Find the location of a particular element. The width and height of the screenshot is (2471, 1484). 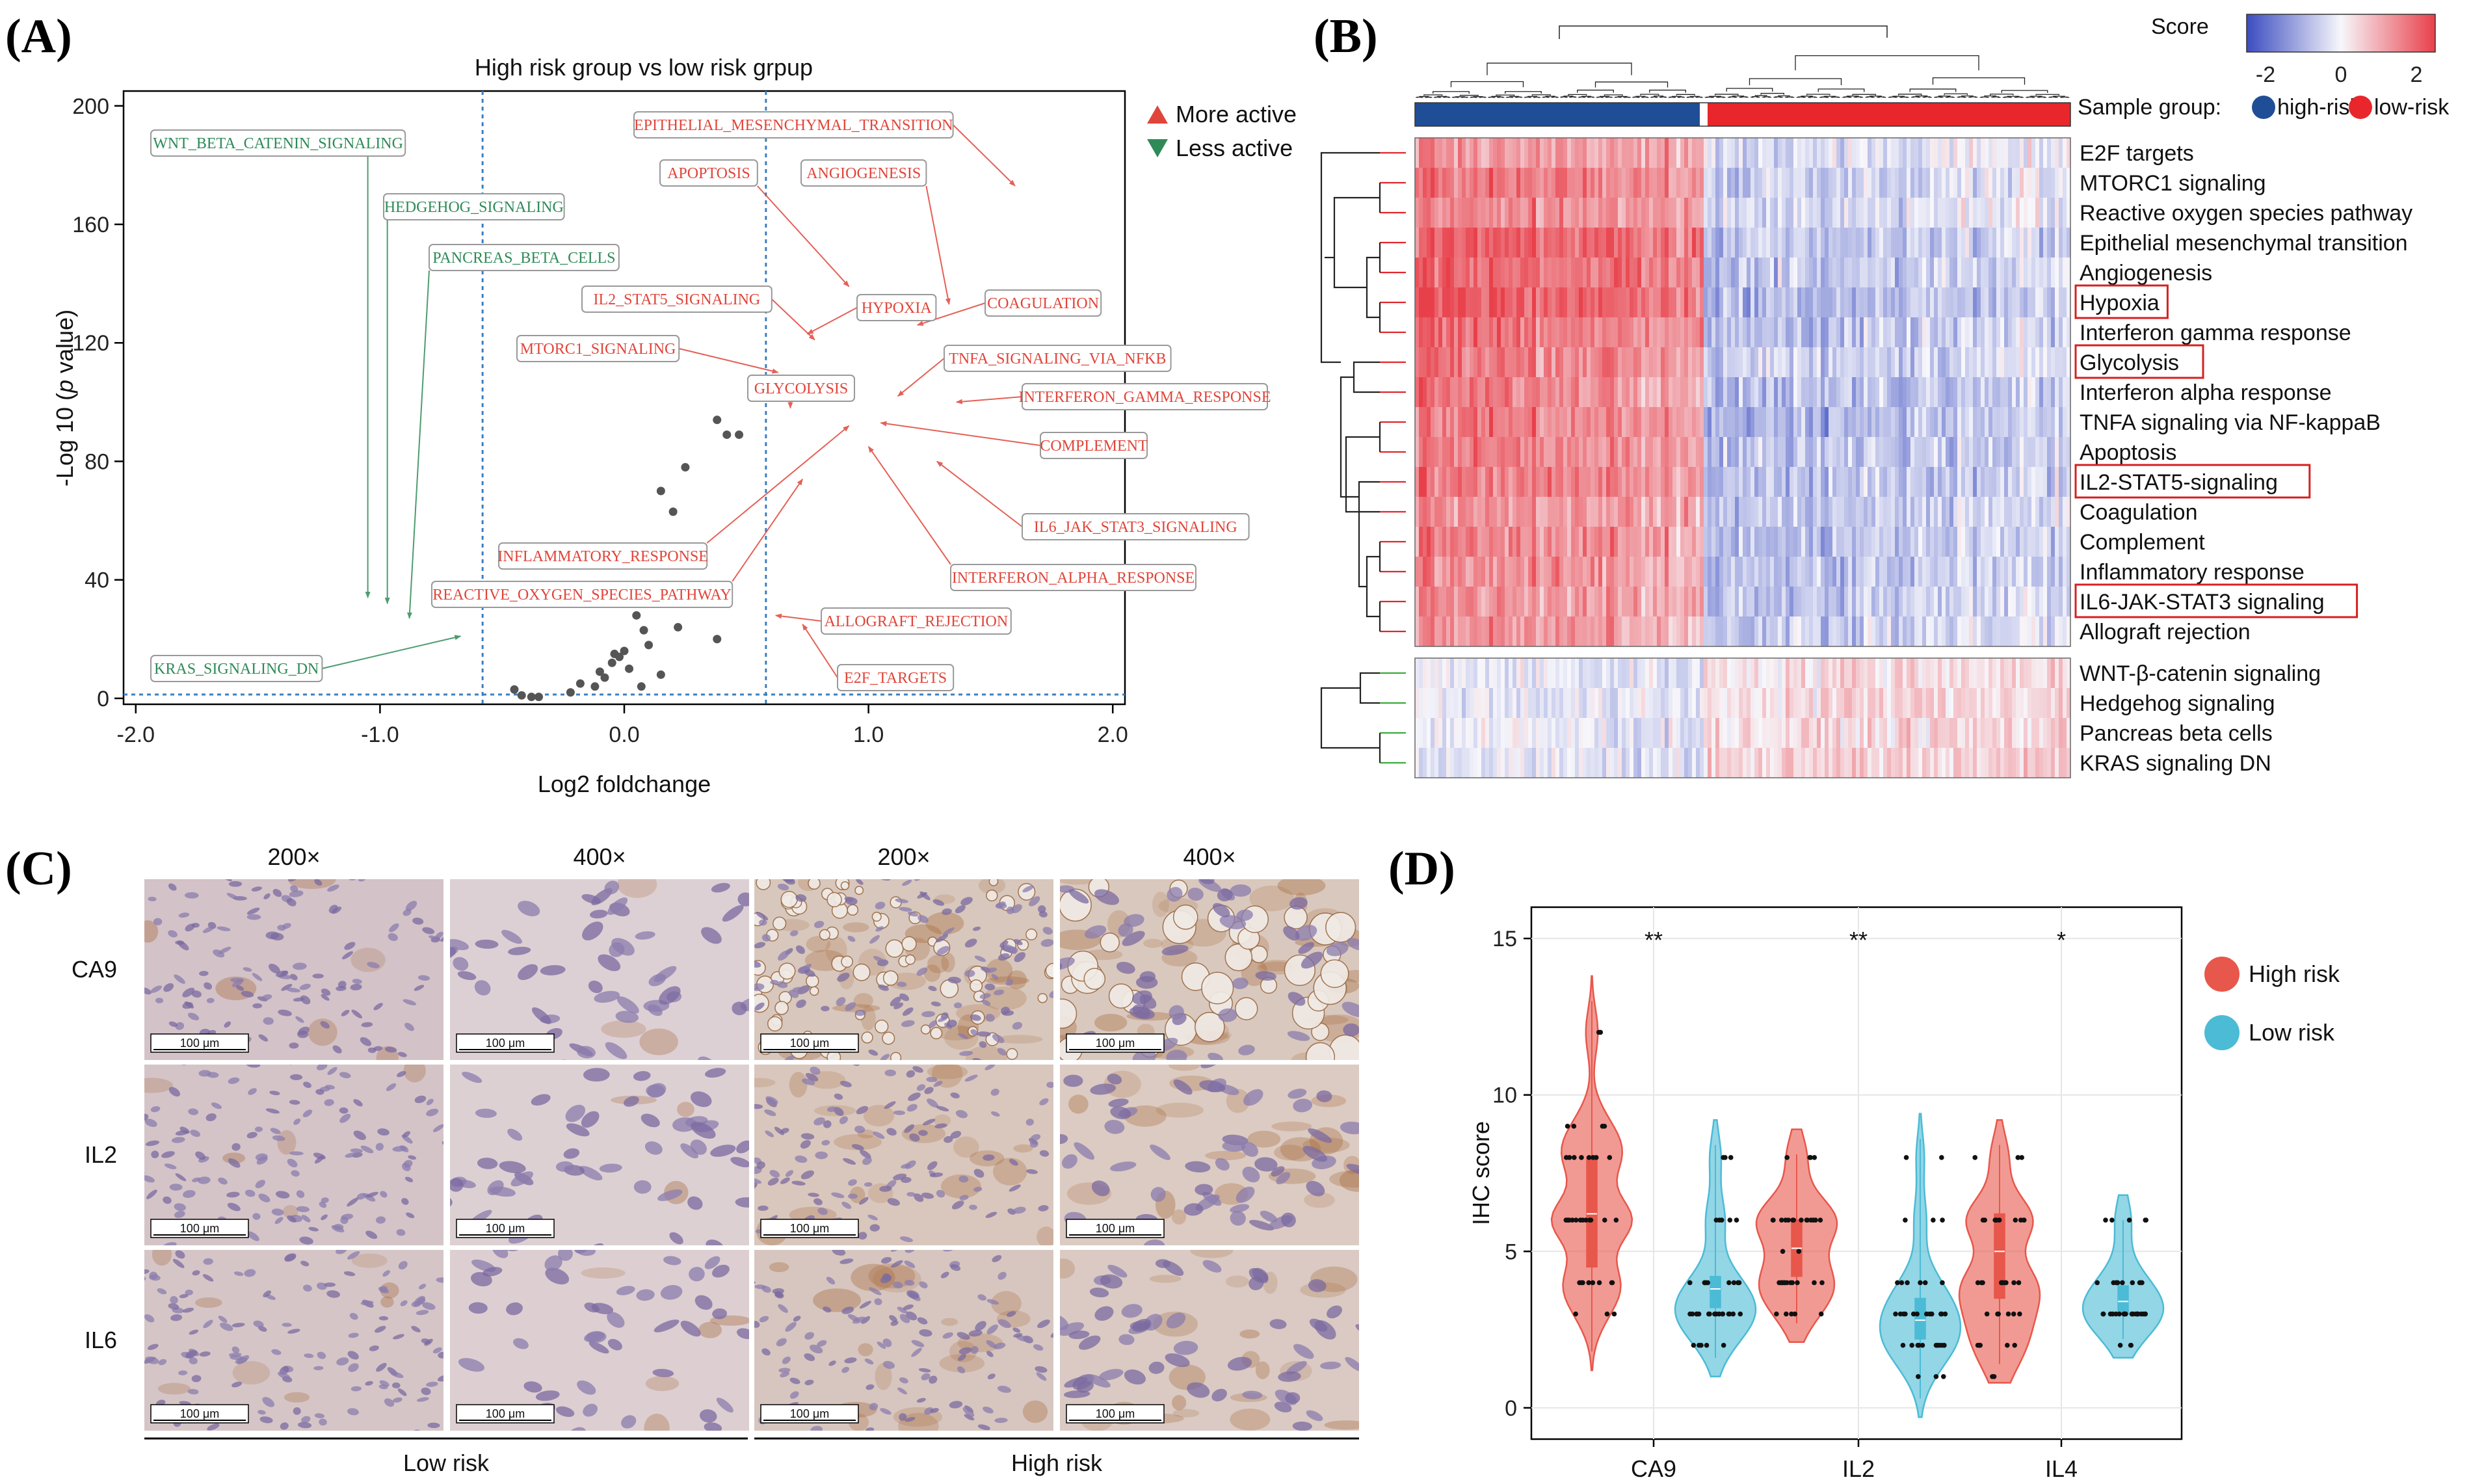

leader-arrow is located at coordinates (832, 321).